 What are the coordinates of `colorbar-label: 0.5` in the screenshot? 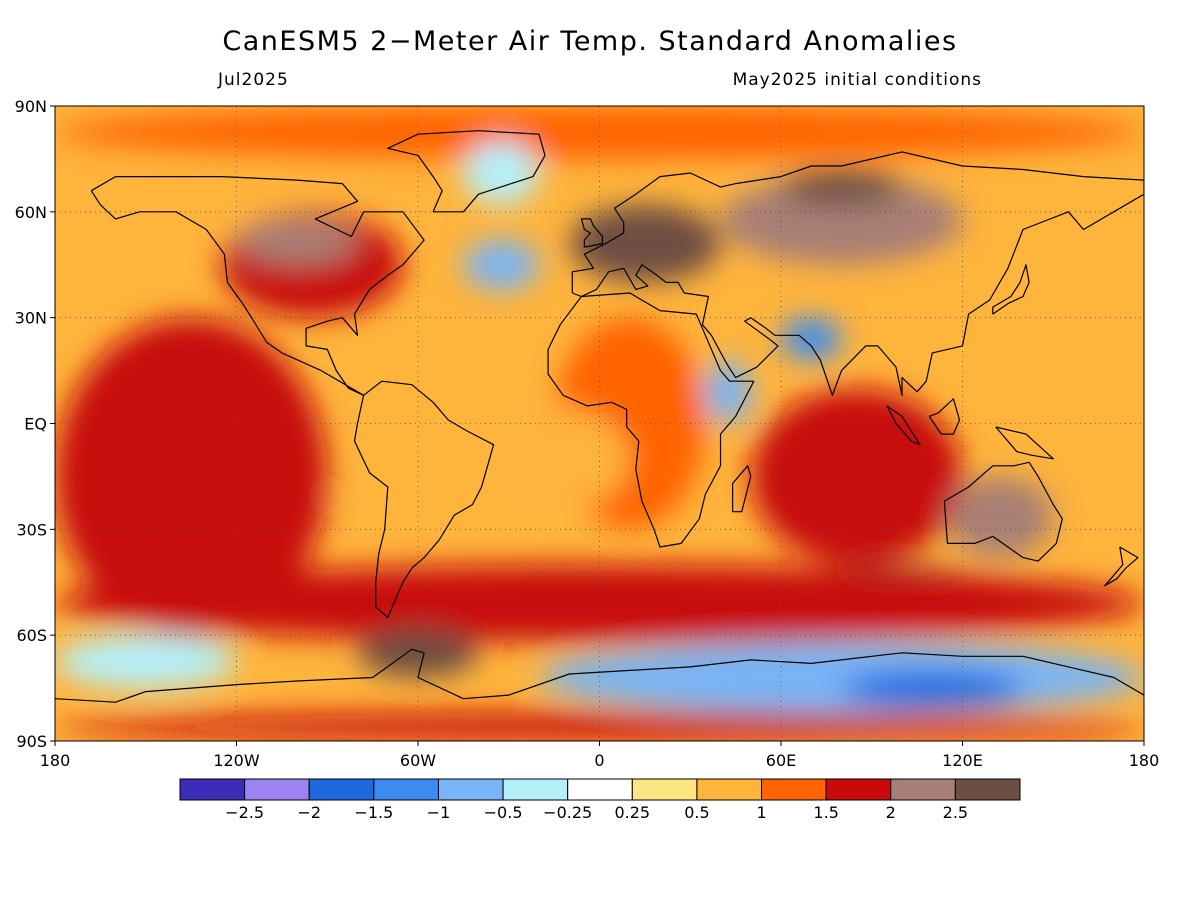 It's located at (696, 812).